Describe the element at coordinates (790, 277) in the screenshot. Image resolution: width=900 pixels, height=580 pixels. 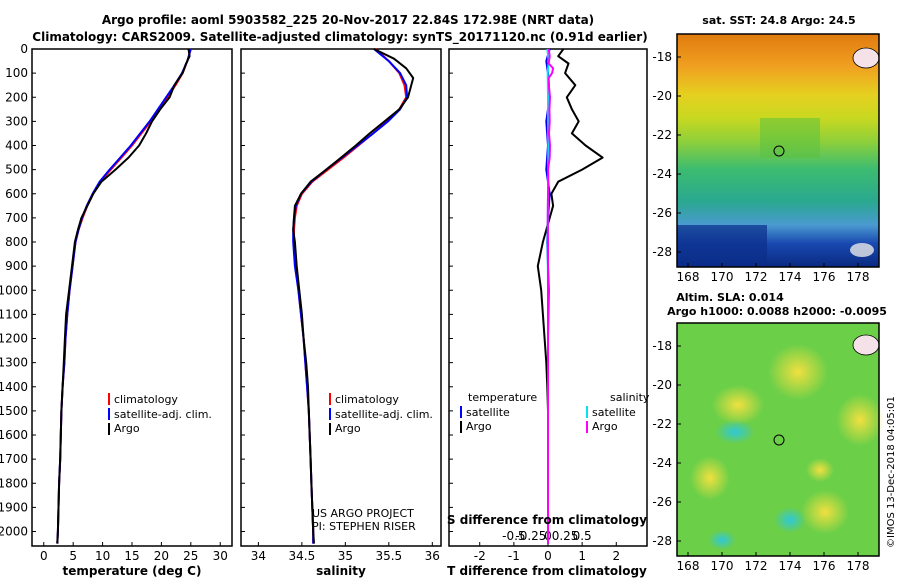
I see `map-x-tick-label: 174` at that location.